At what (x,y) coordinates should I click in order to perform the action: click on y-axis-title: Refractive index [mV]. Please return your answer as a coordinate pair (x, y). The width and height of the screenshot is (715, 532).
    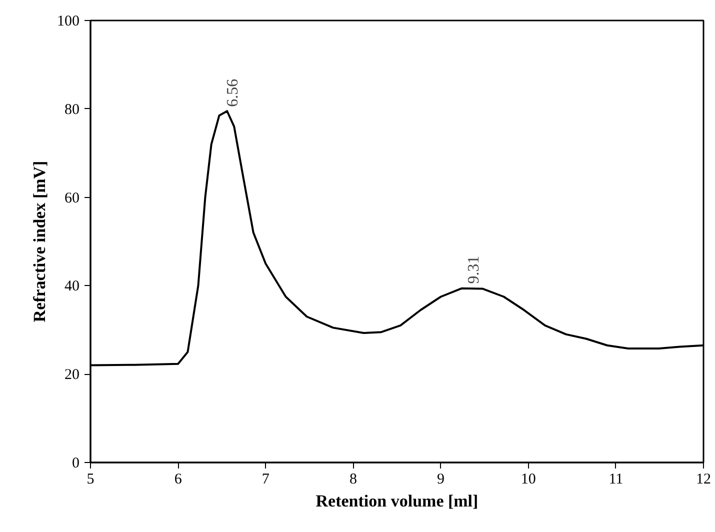
    Looking at the image, I should click on (39, 241).